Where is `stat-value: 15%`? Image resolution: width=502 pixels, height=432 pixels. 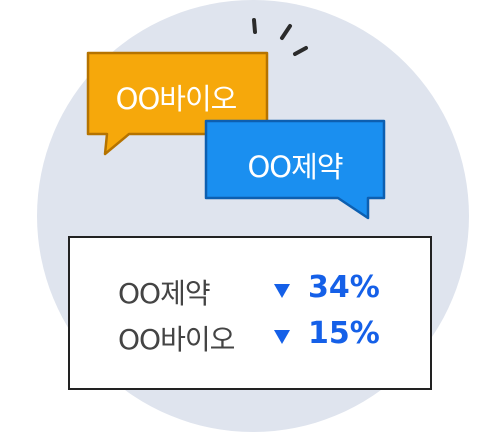
stat-value: 15% is located at coordinates (344, 333).